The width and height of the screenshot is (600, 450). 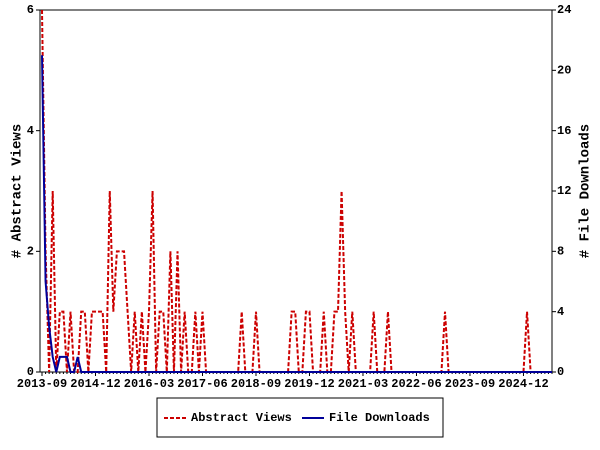 What do you see at coordinates (309, 384) in the screenshot?
I see `x-tick-label: 2019-12` at bounding box center [309, 384].